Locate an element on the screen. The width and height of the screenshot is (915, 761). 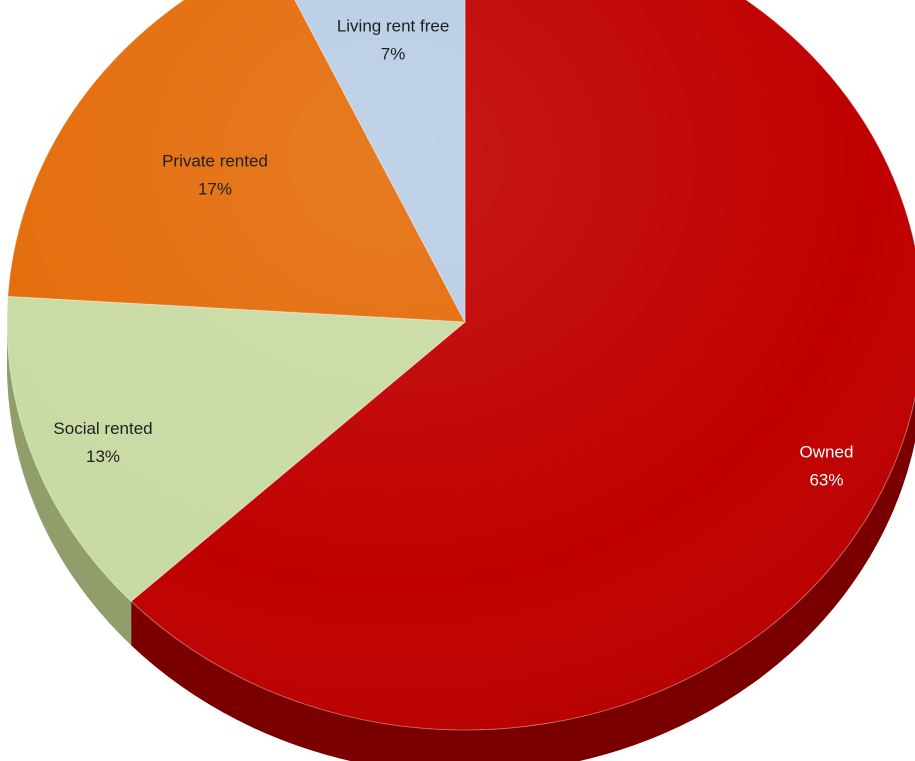
slice-value-social-rented: 13% is located at coordinates (103, 456).